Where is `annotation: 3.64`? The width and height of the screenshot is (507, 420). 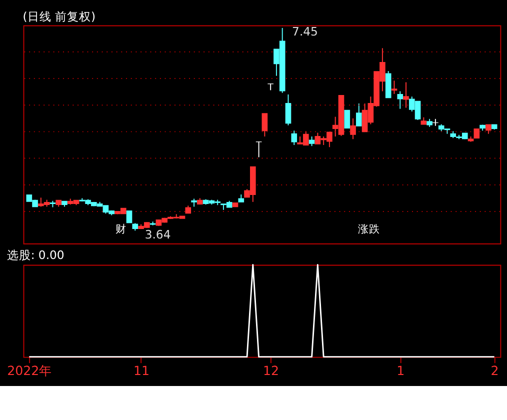 annotation: 3.64 is located at coordinates (157, 234).